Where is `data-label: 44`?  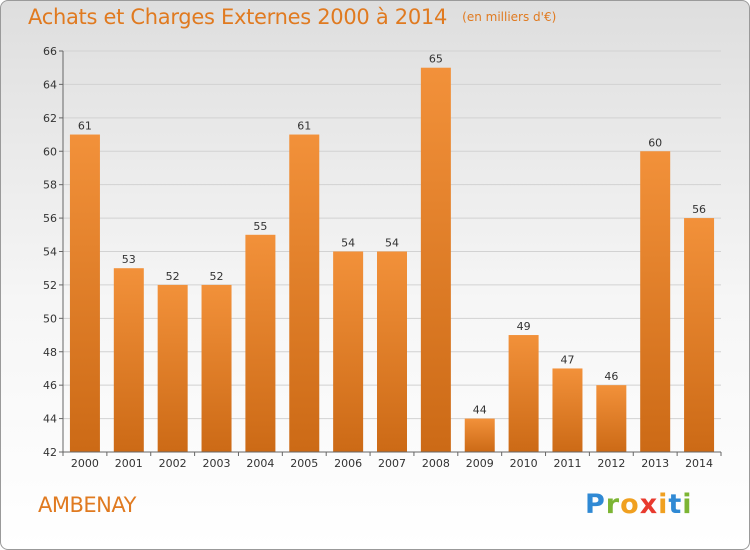 data-label: 44 is located at coordinates (480, 410).